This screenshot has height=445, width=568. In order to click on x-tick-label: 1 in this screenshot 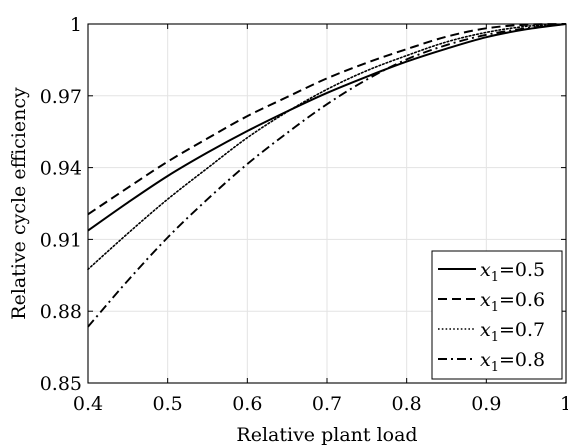, I will do `click(564, 404)`.